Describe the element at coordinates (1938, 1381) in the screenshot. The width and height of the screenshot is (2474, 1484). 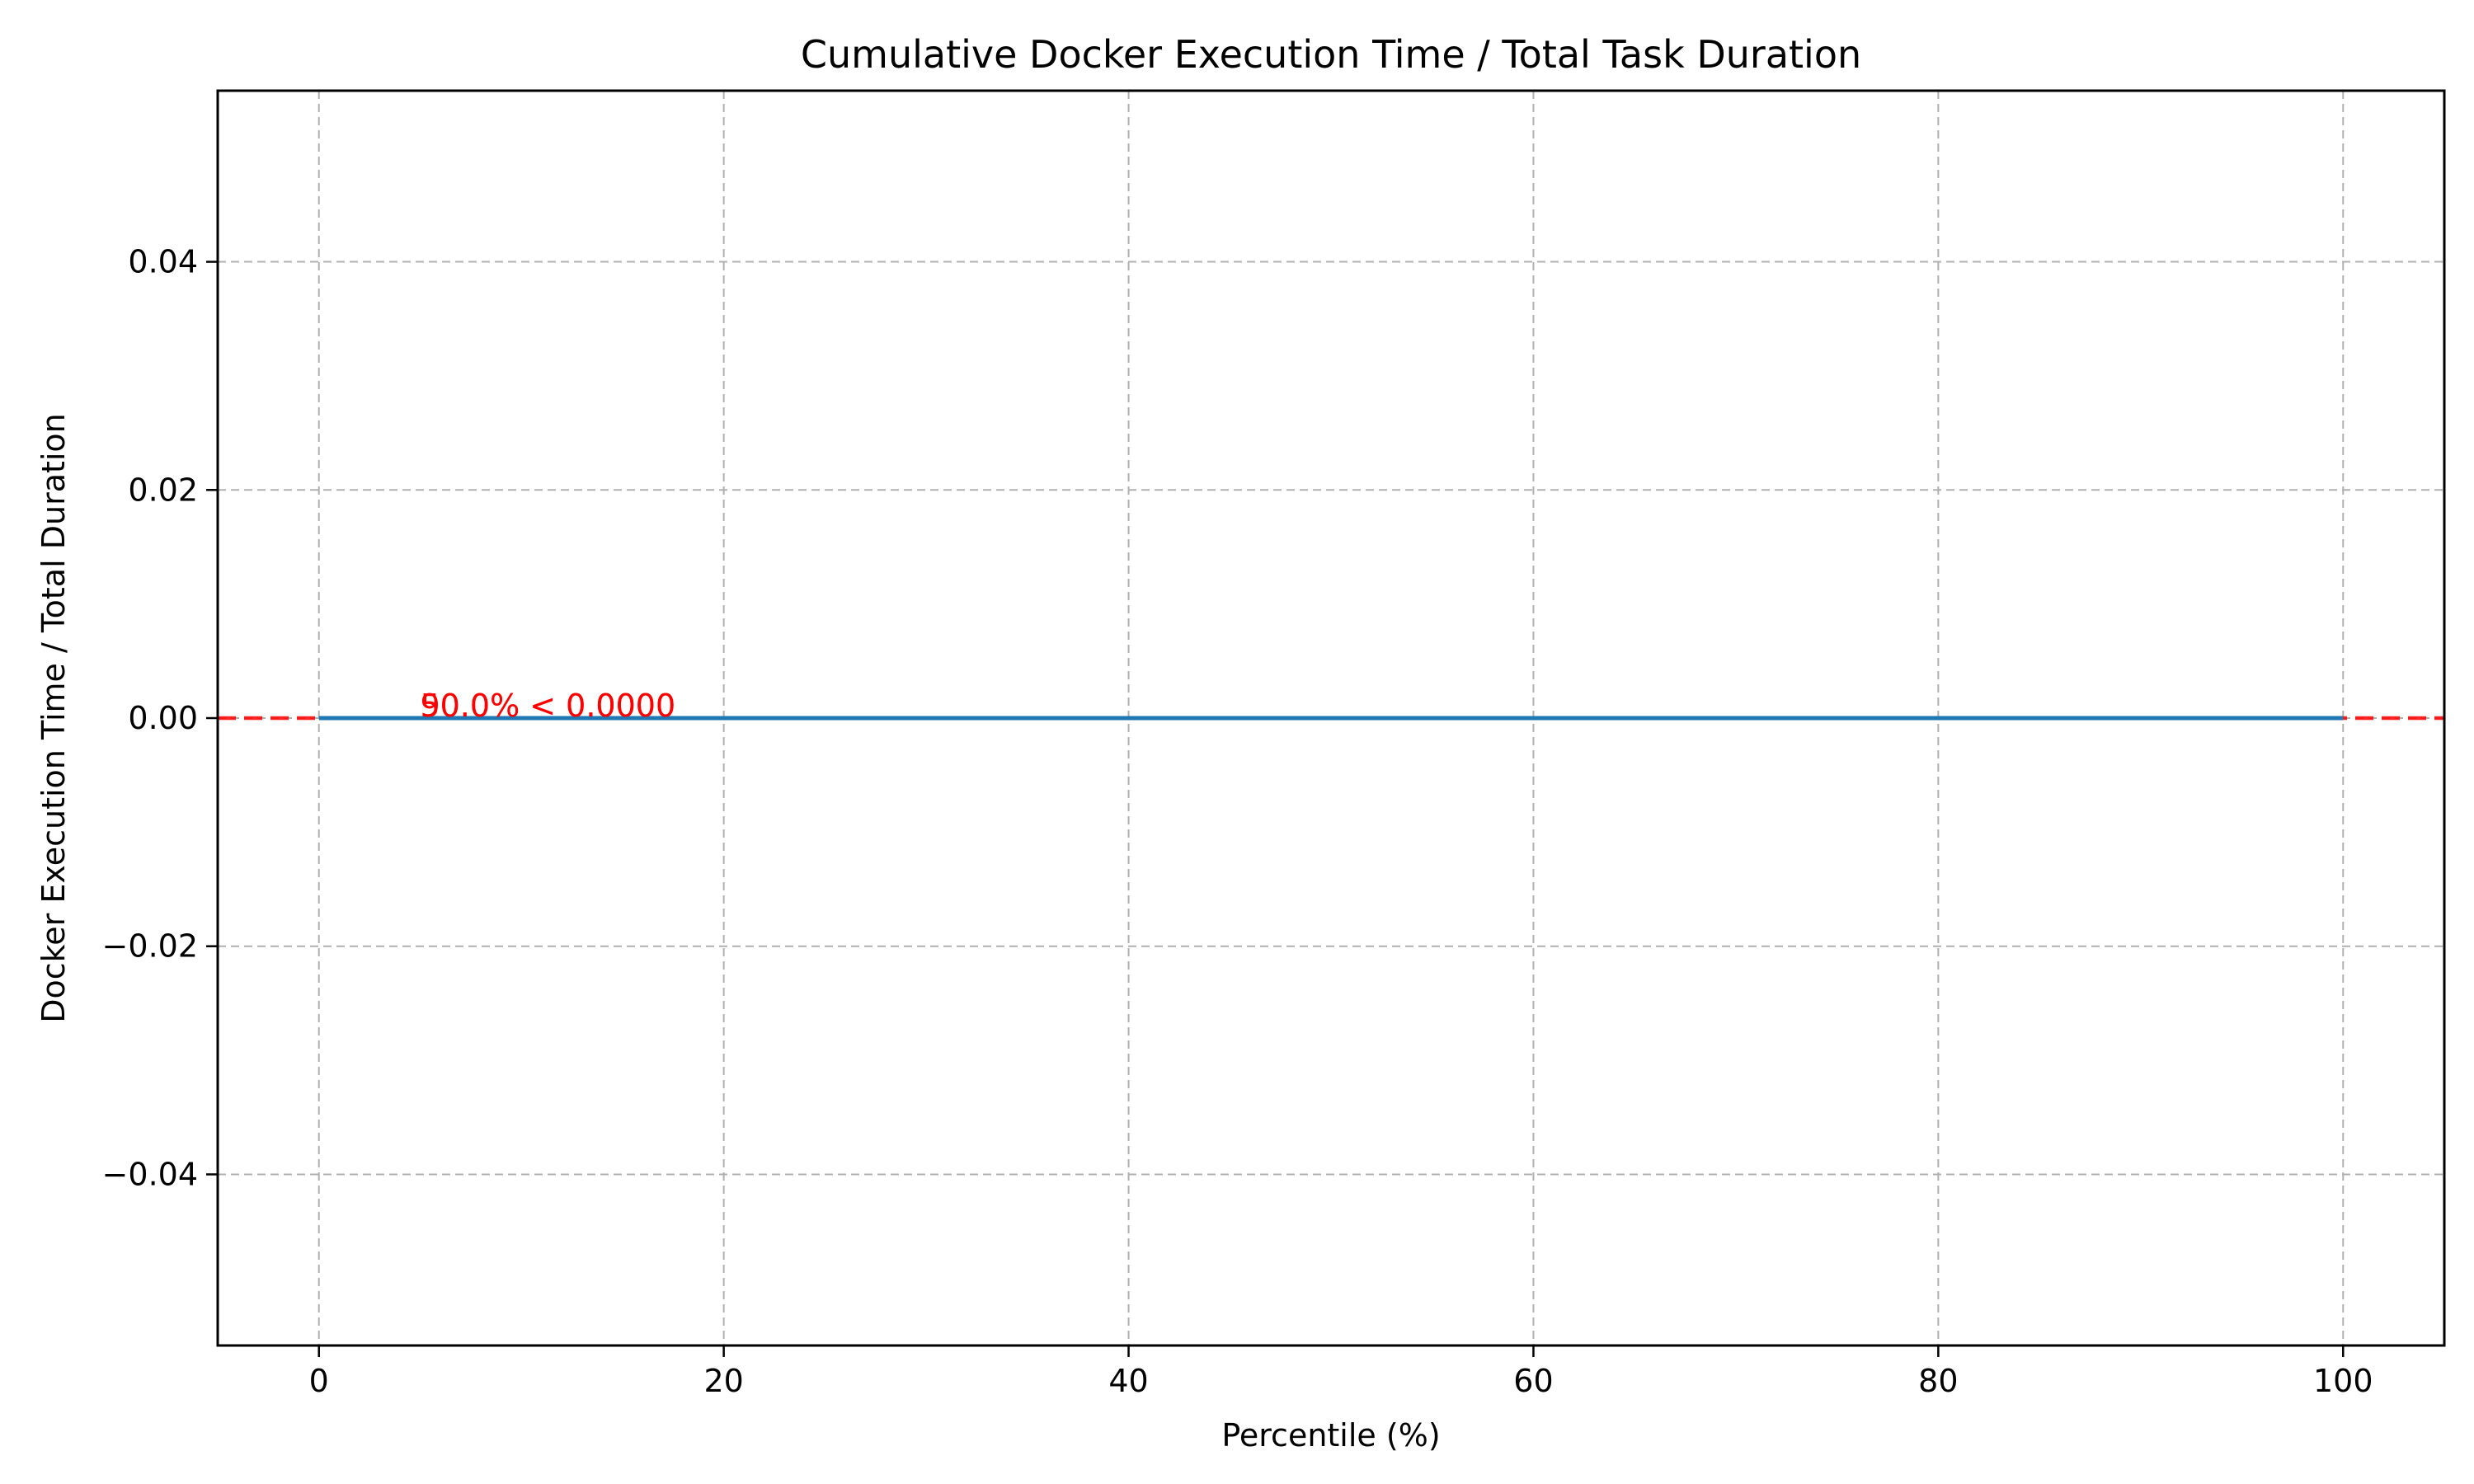
I see `x-tick-label: 80` at that location.